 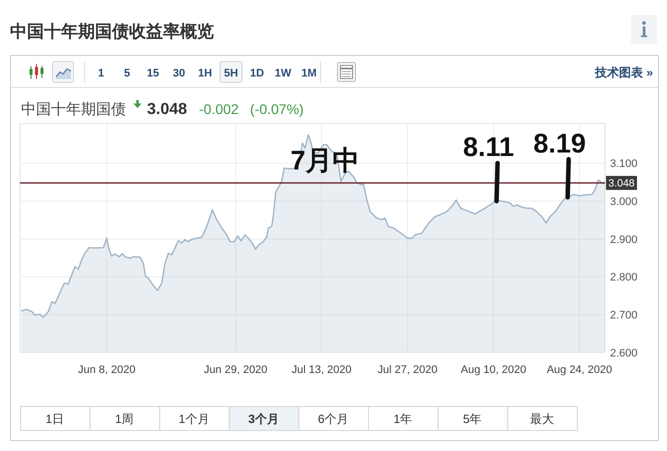 What do you see at coordinates (559, 143) in the screenshot?
I see `annotation: 8.19` at bounding box center [559, 143].